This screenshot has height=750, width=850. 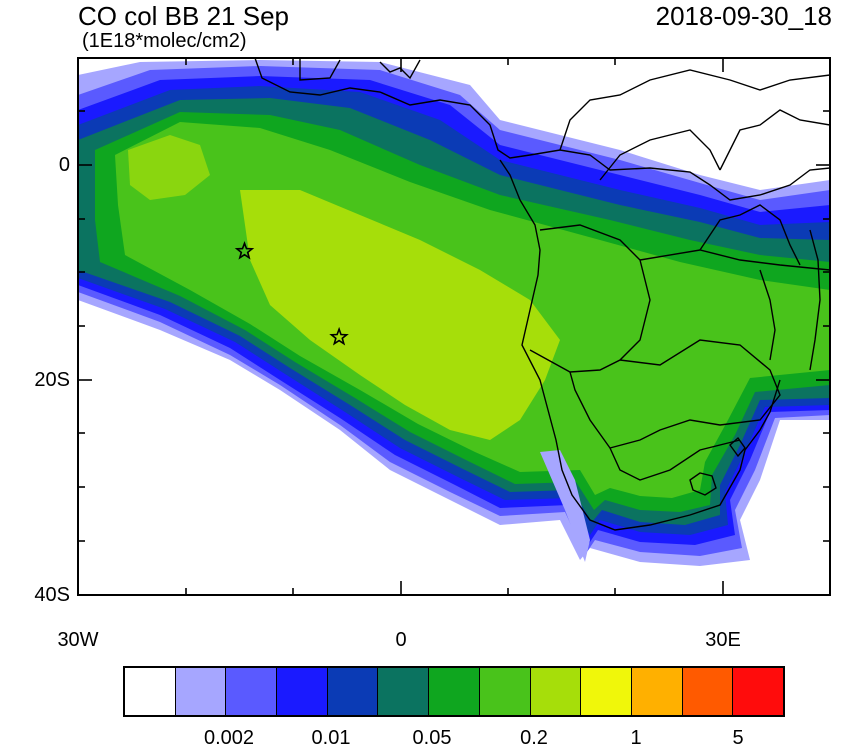 I want to click on x-tick-label-30e: 30E, so click(x=723, y=640).